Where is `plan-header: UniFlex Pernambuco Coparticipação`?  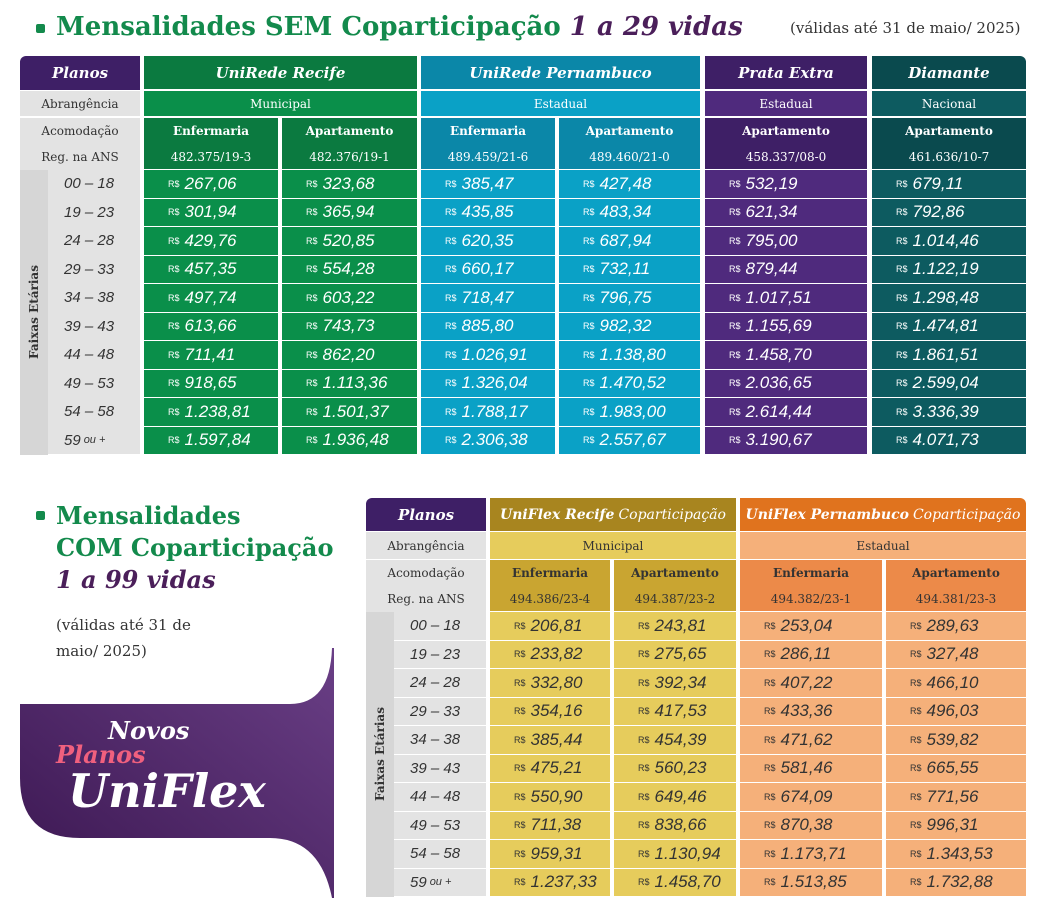
plan-header: UniFlex Pernambuco Coparticipação is located at coordinates (883, 514).